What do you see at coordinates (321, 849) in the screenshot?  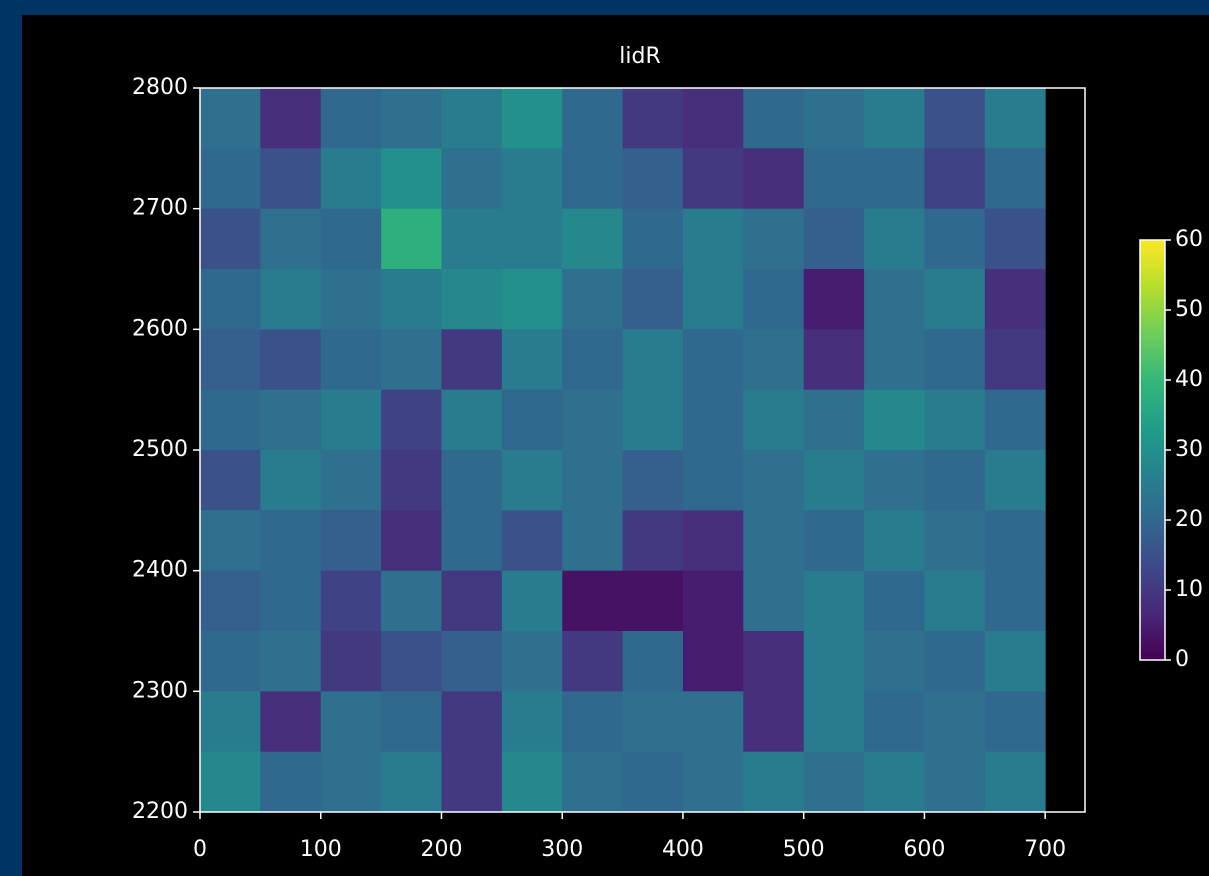 I see `x-tick-label: 100` at bounding box center [321, 849].